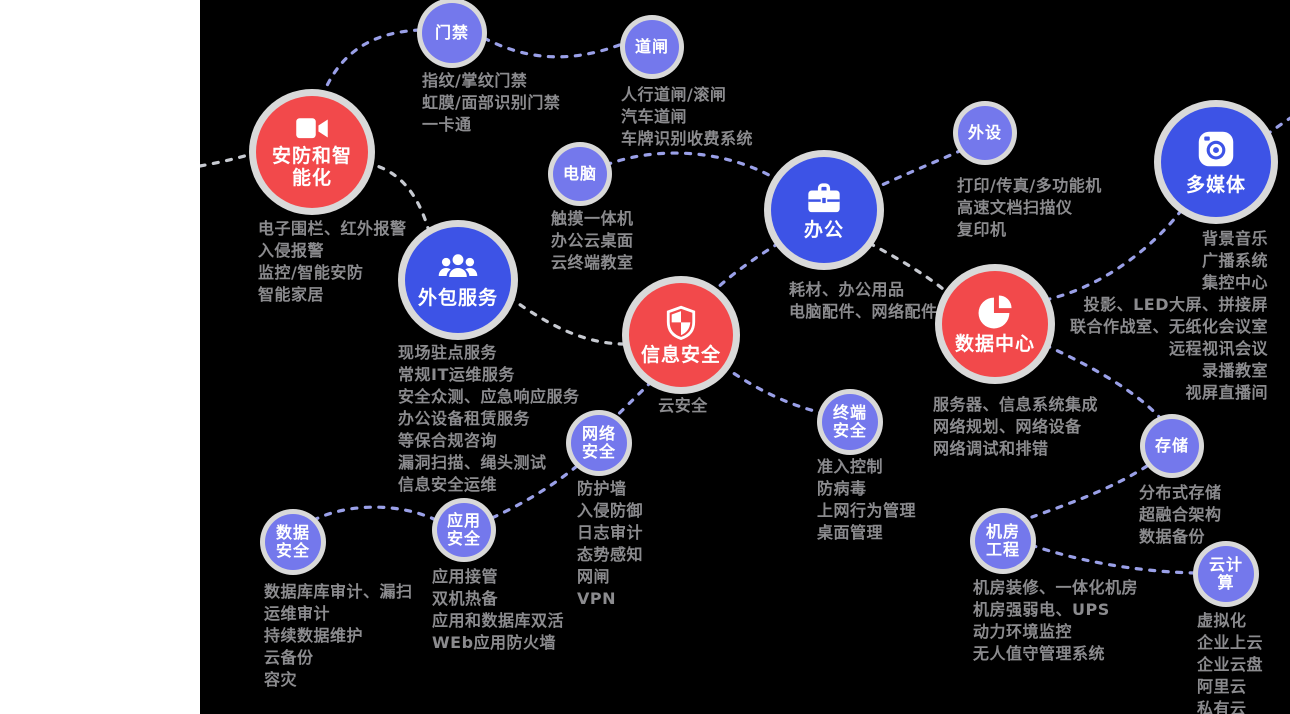  Describe the element at coordinates (842, 488) in the screenshot. I see `list-item: 防病毒` at that location.